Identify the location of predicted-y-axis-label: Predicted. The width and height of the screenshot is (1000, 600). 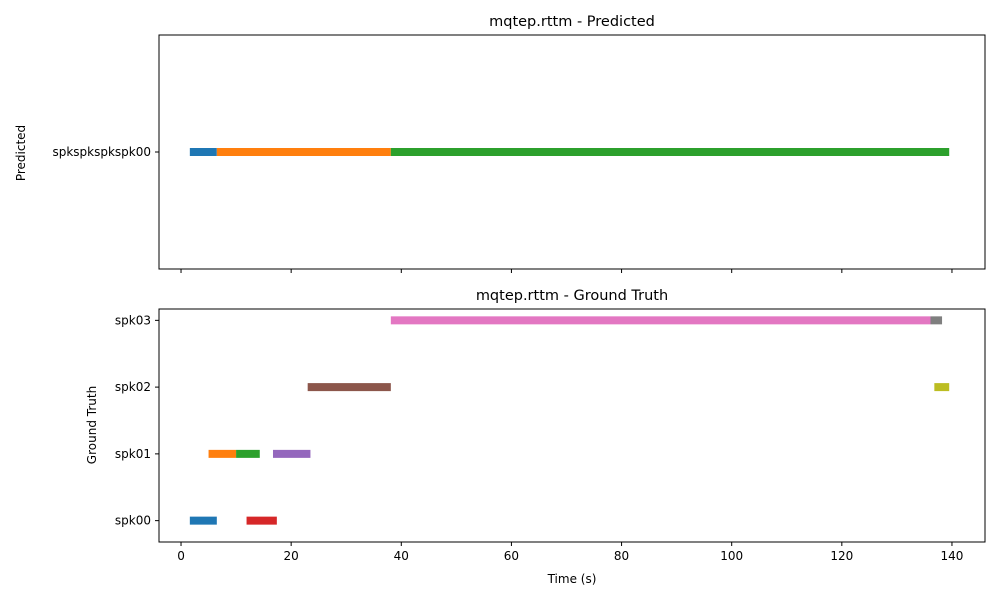
(21, 153).